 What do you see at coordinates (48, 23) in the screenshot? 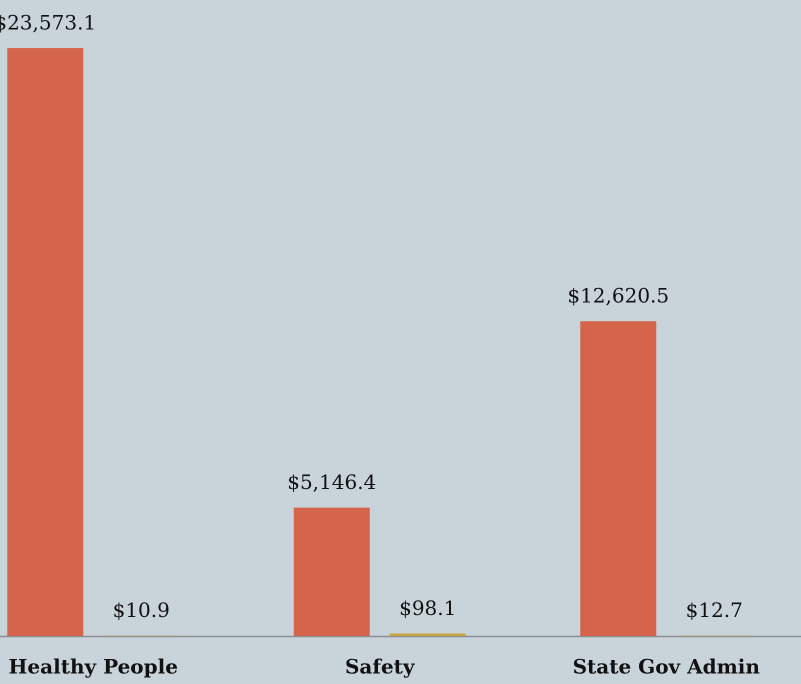
I see `data-label: $23,573.1` at bounding box center [48, 23].